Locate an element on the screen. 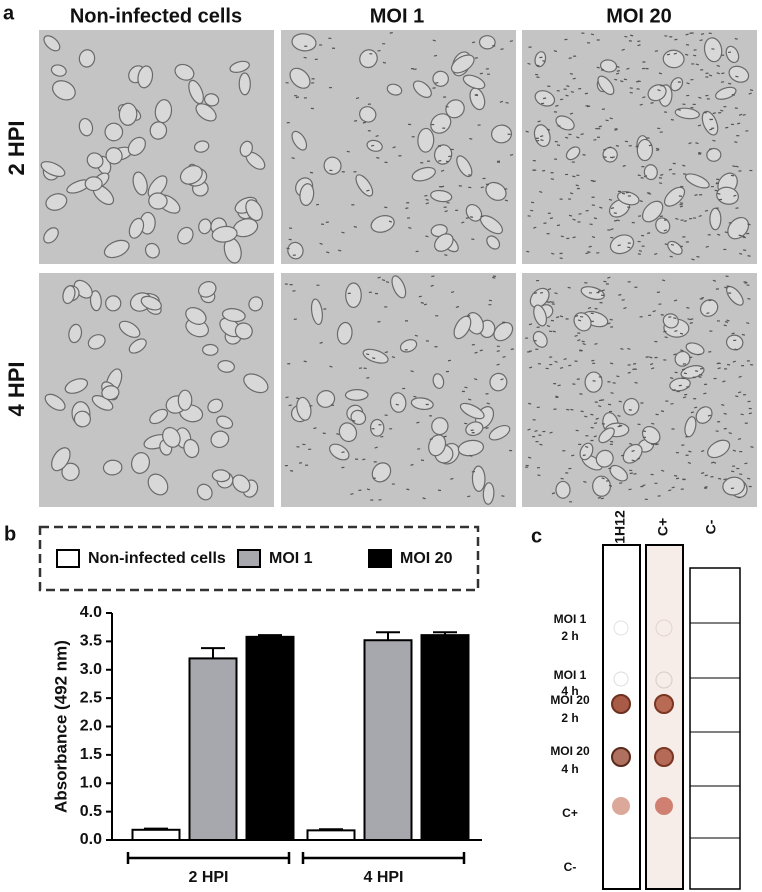 The width and height of the screenshot is (762, 892). blot-row: 4 h is located at coordinates (569, 769).